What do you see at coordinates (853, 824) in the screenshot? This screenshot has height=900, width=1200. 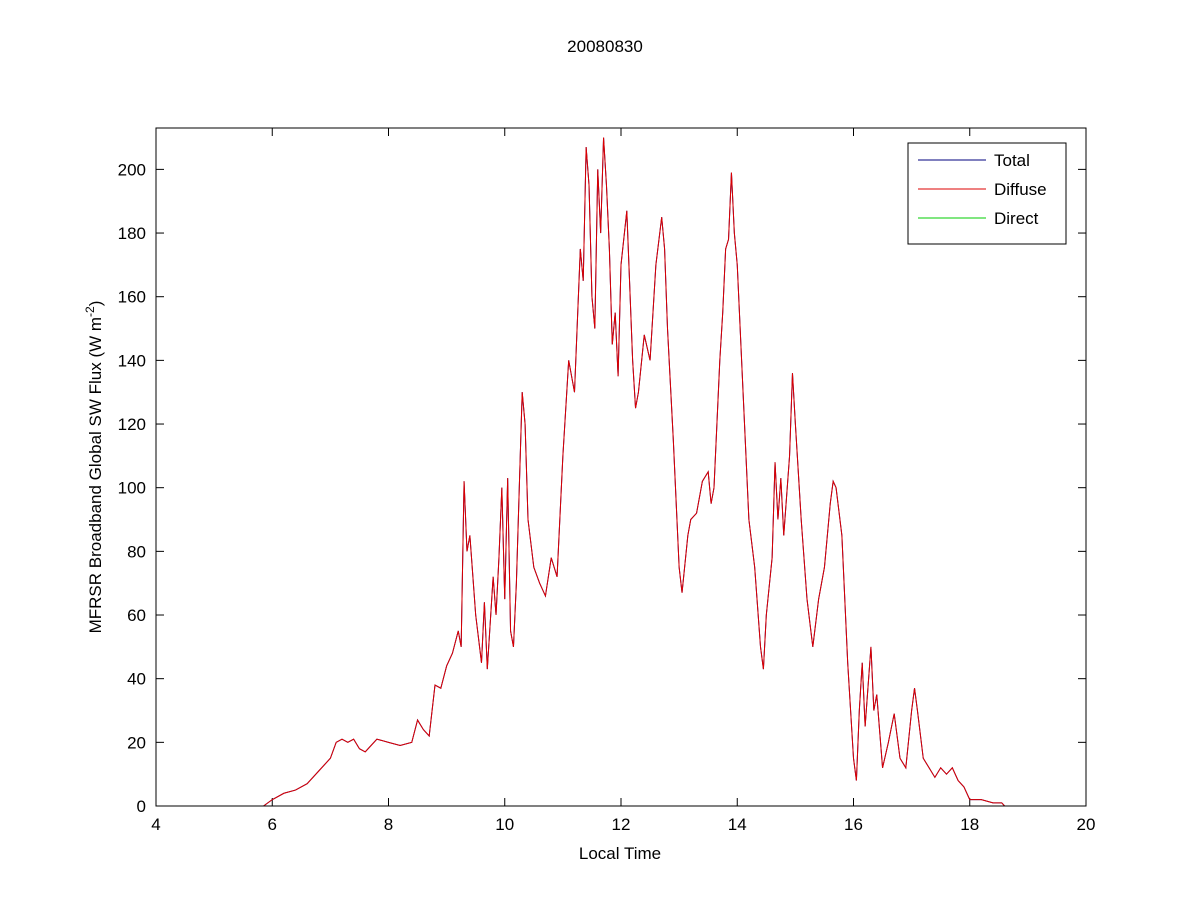 I see `x-tick-label: 16` at bounding box center [853, 824].